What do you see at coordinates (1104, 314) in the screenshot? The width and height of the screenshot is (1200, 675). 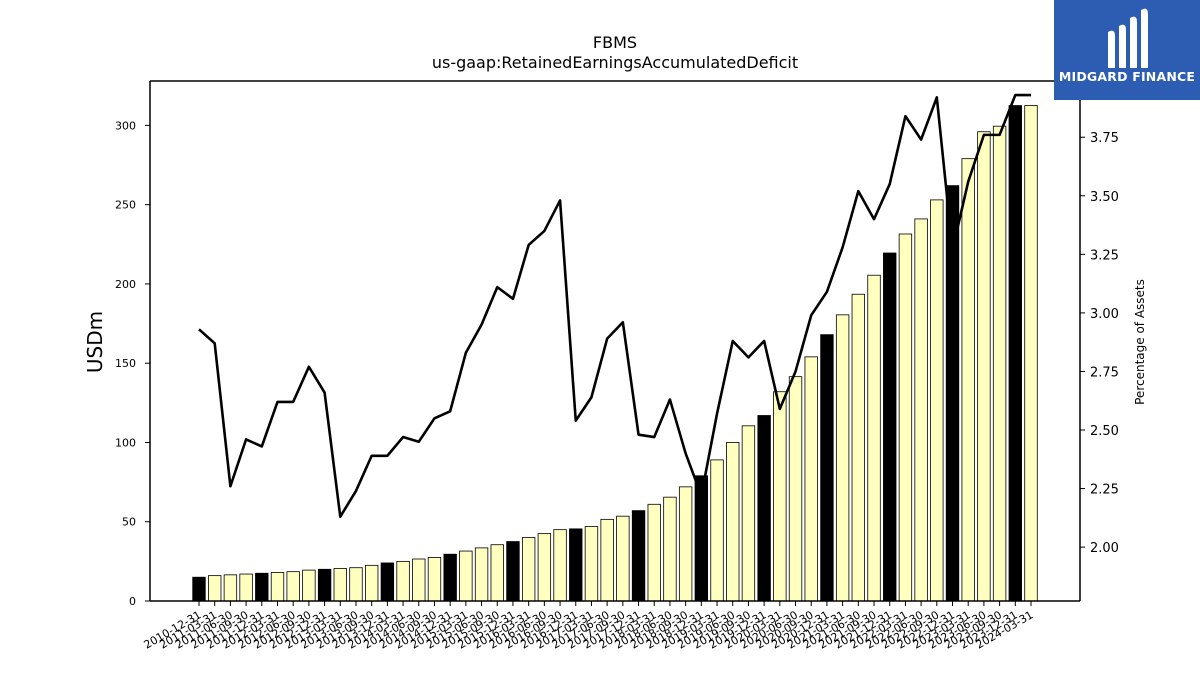 I see `y2-tick-label: 3.00` at bounding box center [1104, 314].